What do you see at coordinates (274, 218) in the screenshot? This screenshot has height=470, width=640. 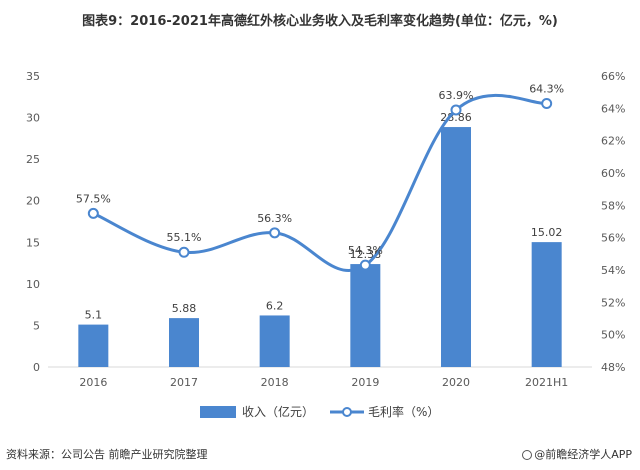 I see `gross-margin-label: 56.3%` at bounding box center [274, 218].